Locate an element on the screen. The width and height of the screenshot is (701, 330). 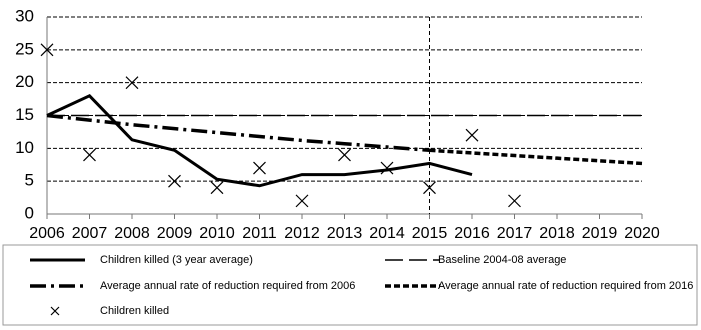
legend-label: Baseline 2004-08 average is located at coordinates (502, 260).